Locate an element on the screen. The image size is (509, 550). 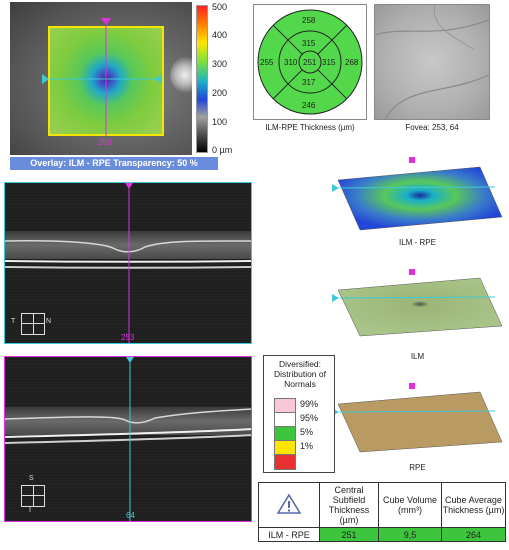
etdrs-inner-inferior: 317 is located at coordinates (309, 82).